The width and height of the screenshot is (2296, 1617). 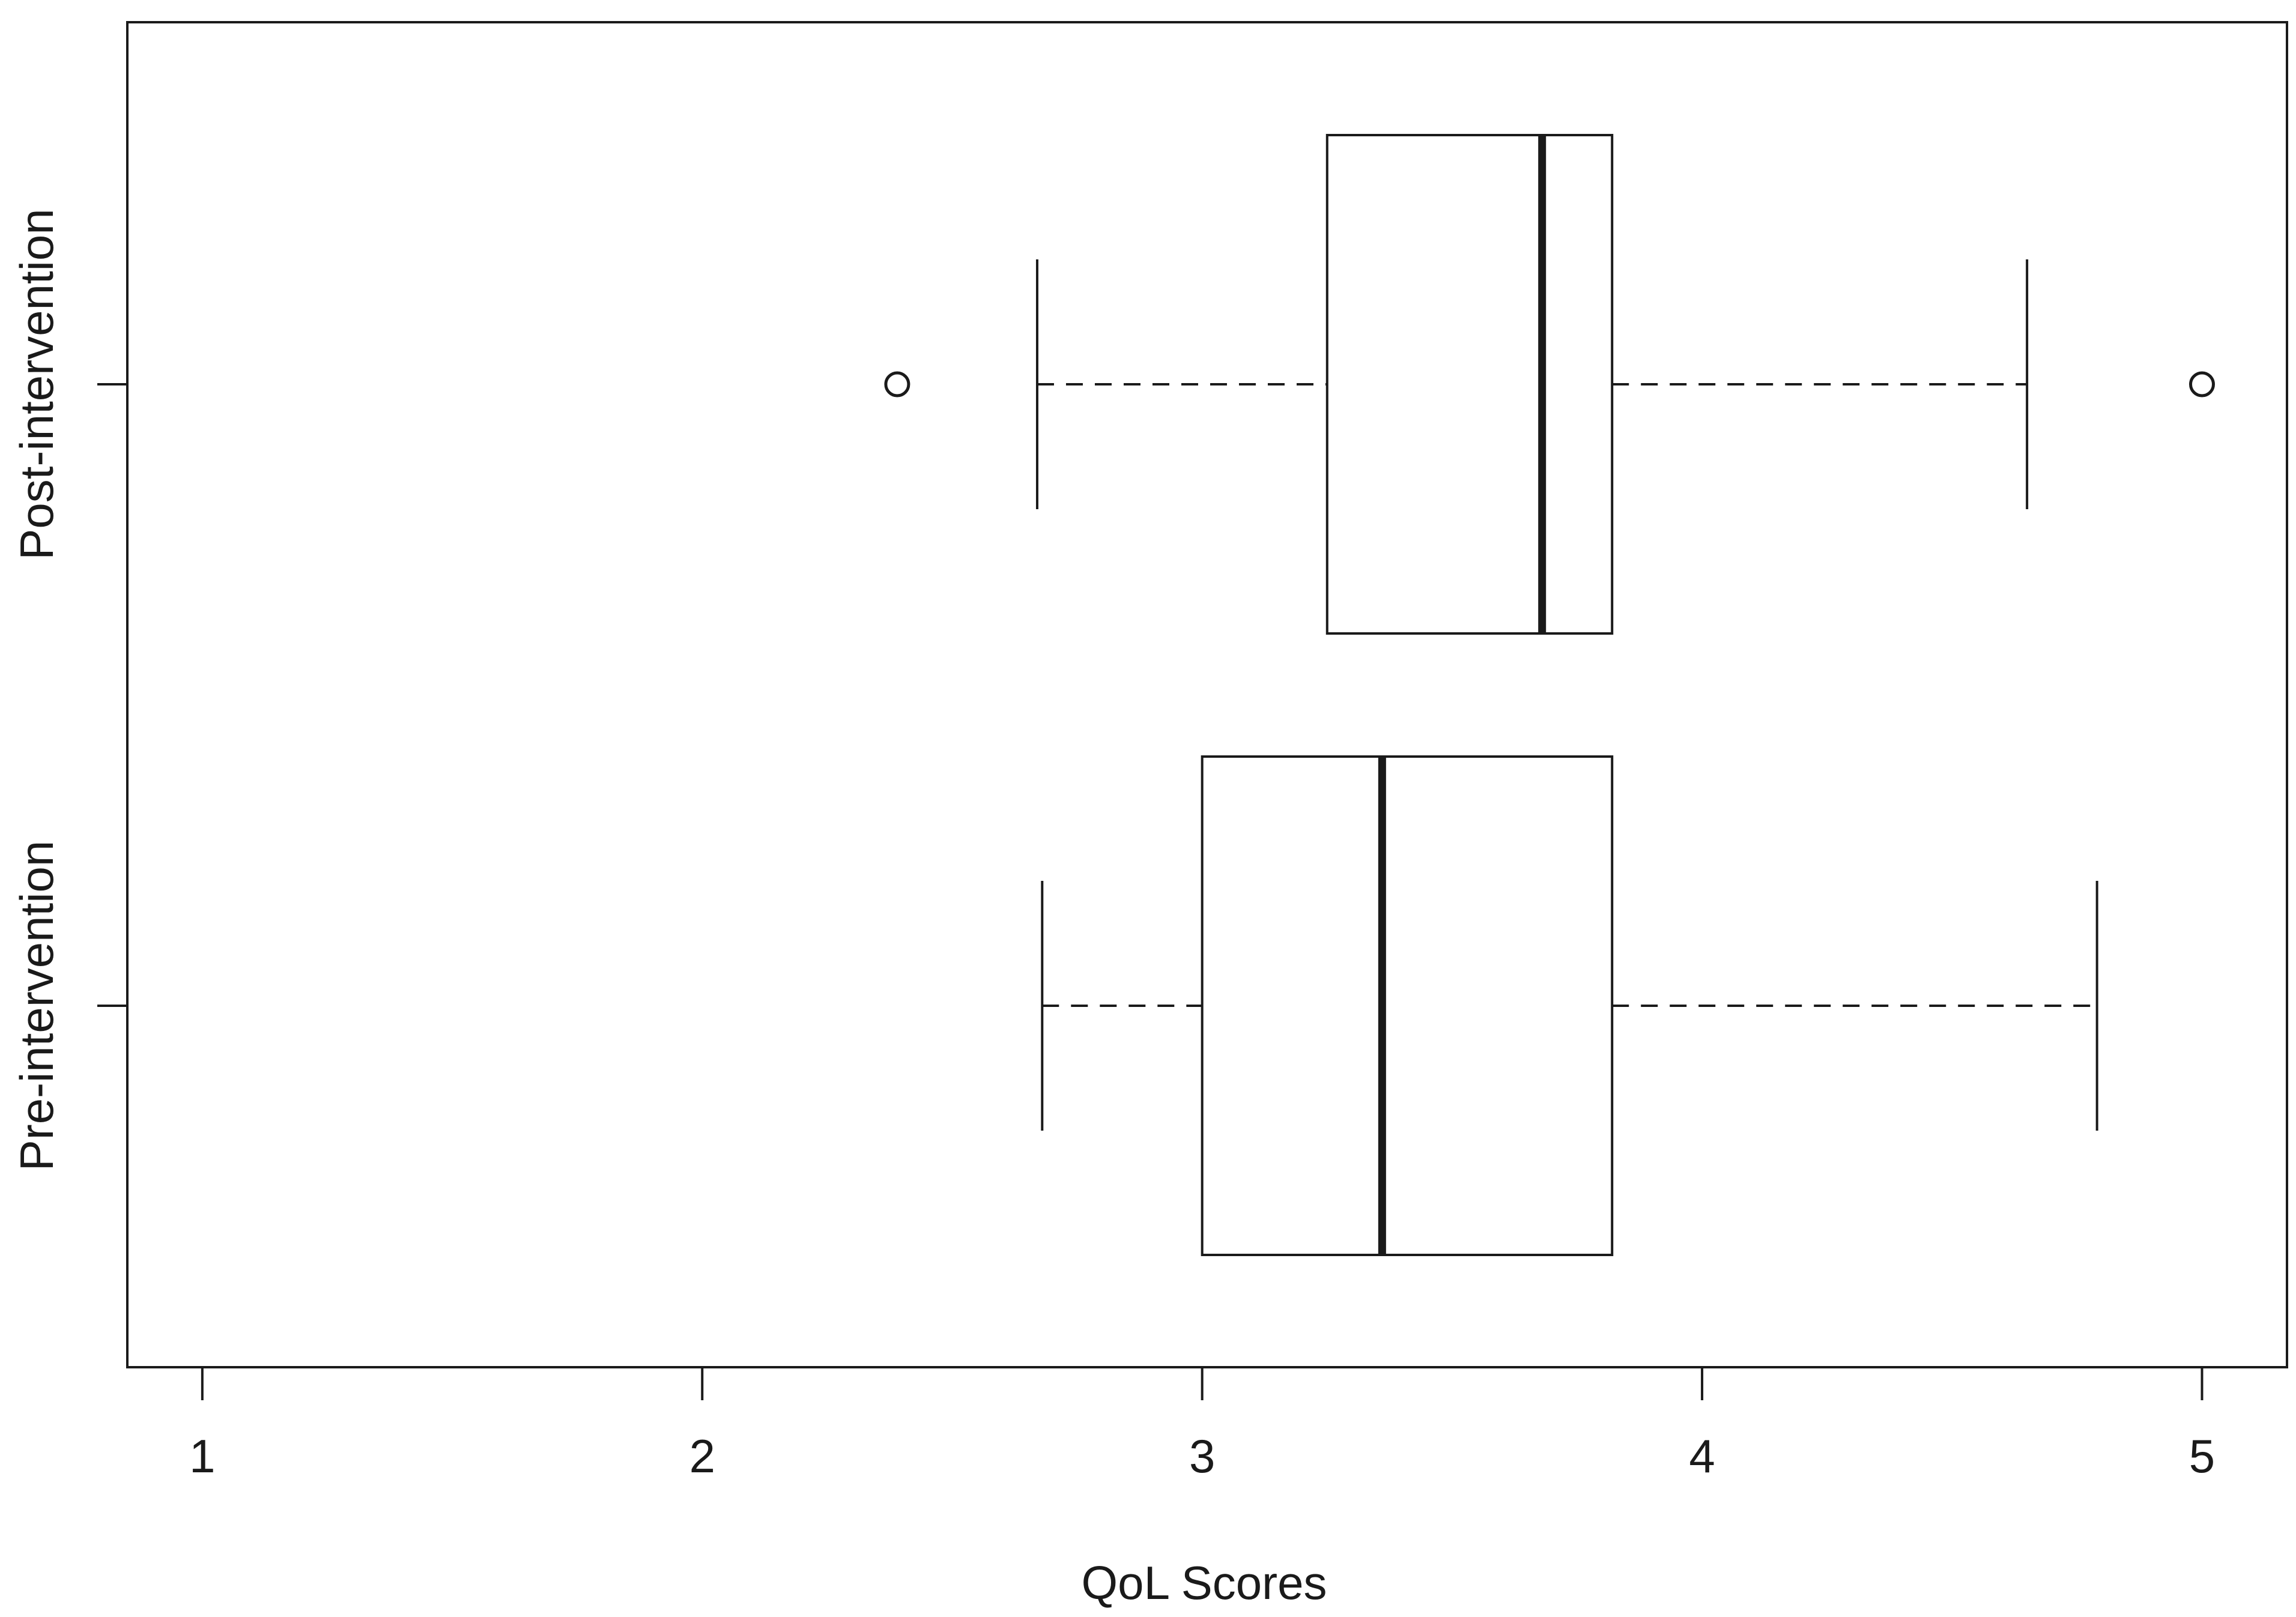 What do you see at coordinates (1204, 1582) in the screenshot?
I see `x-axis-label: QoL Scores` at bounding box center [1204, 1582].